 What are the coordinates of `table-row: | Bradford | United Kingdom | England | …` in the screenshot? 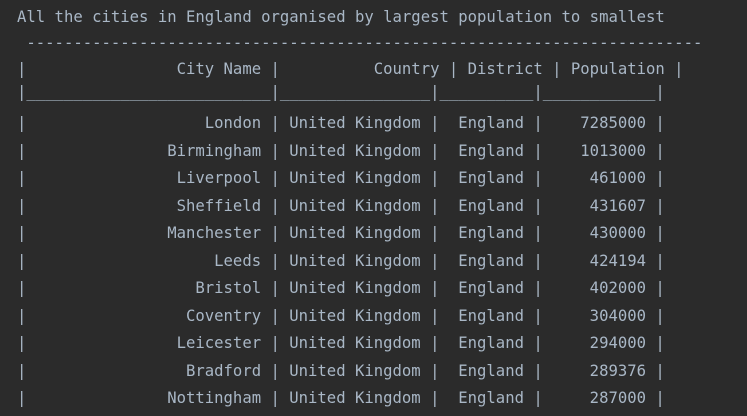 It's located at (341, 370).